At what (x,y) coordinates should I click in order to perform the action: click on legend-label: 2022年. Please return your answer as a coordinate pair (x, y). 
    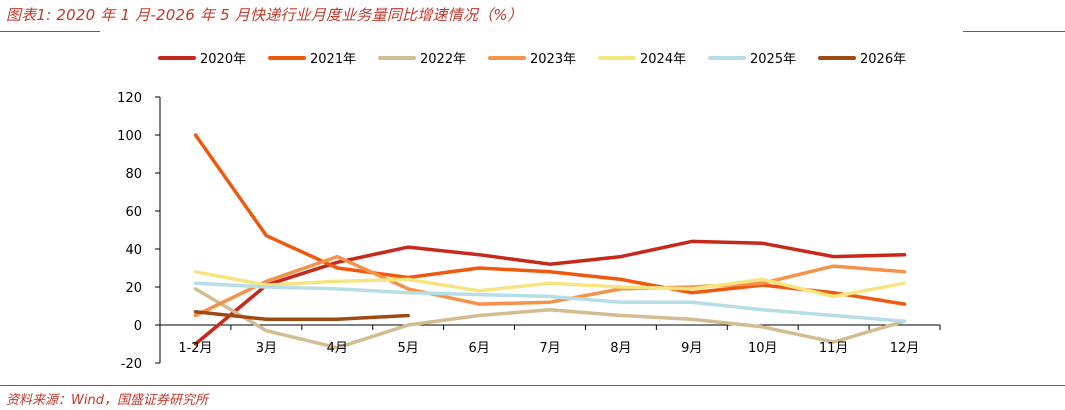
    Looking at the image, I should click on (443, 59).